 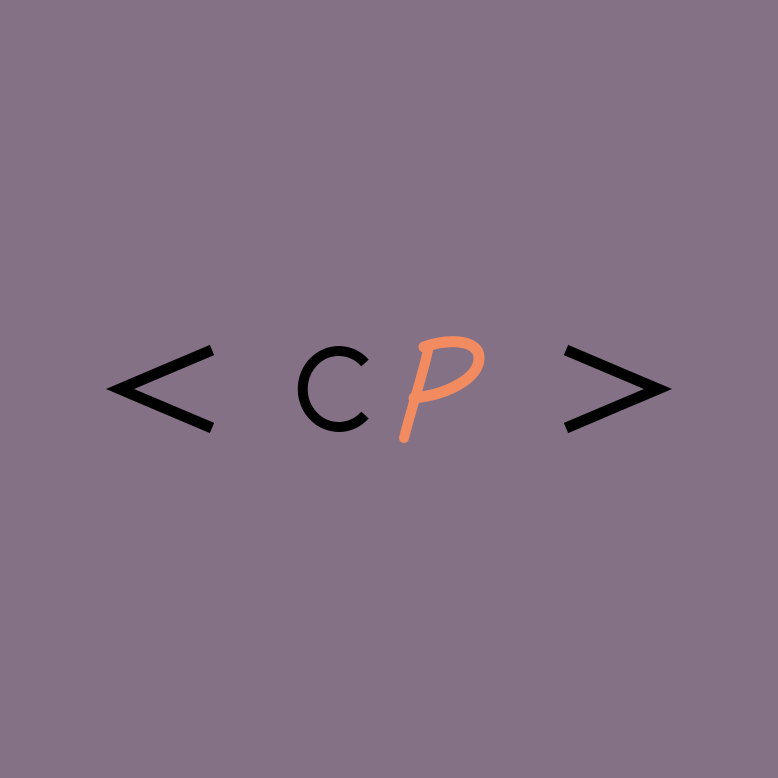 I want to click on letter-p, so click(x=442, y=389).